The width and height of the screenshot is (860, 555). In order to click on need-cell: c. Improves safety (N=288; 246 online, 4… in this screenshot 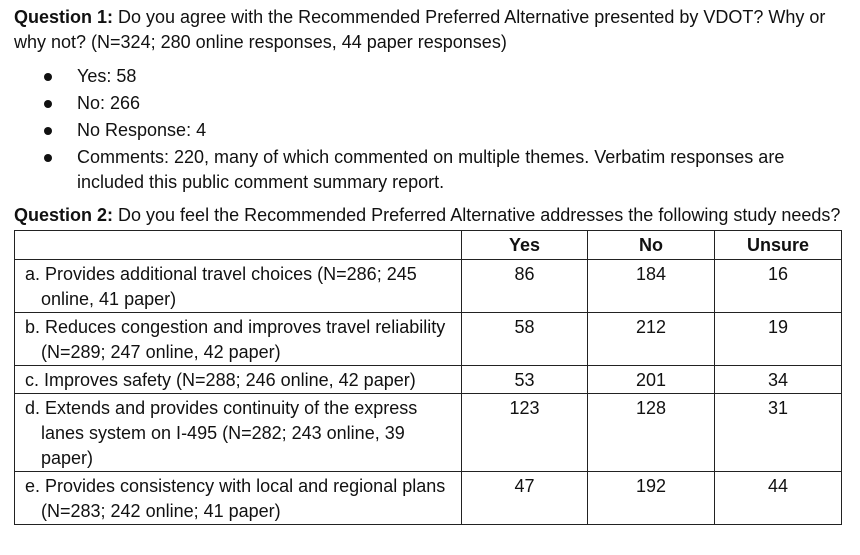, I will do `click(238, 379)`.